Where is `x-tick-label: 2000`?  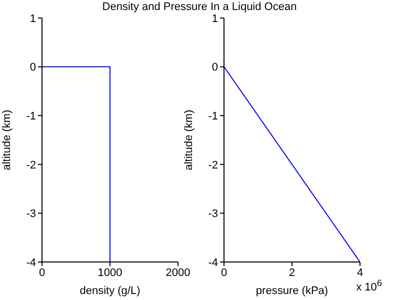 x-tick-label: 2000 is located at coordinates (178, 272).